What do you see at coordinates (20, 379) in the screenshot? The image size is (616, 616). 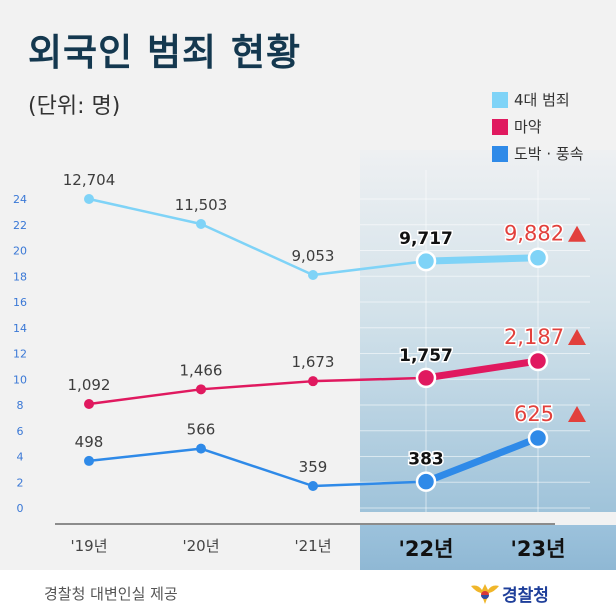 I see `y-tick-label: 10` at bounding box center [20, 379].